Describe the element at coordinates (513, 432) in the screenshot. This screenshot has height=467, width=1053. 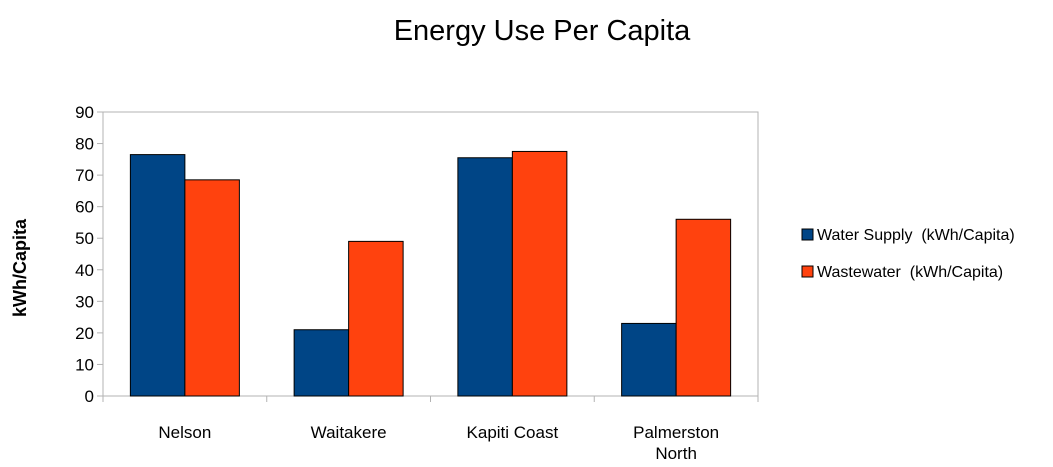
I see `x-tick-label: Kapiti Coast` at that location.